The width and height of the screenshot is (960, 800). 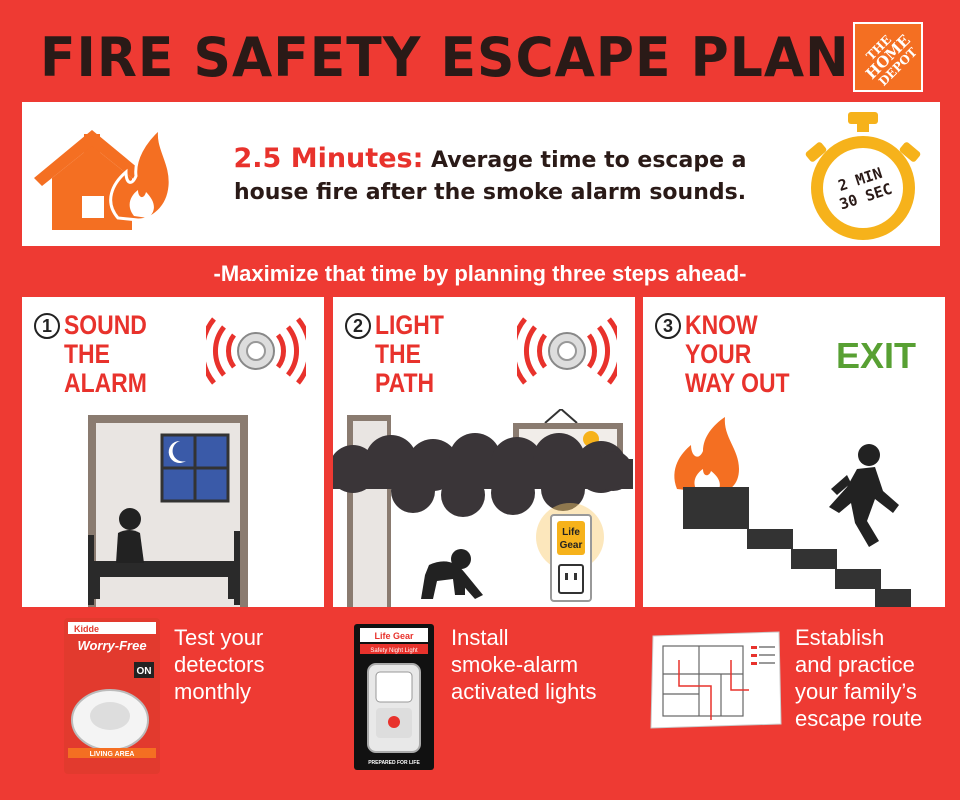 I want to click on step-panel-light-path: 2 LIGHT THE PATH Life Gear, so click(x=484, y=452).